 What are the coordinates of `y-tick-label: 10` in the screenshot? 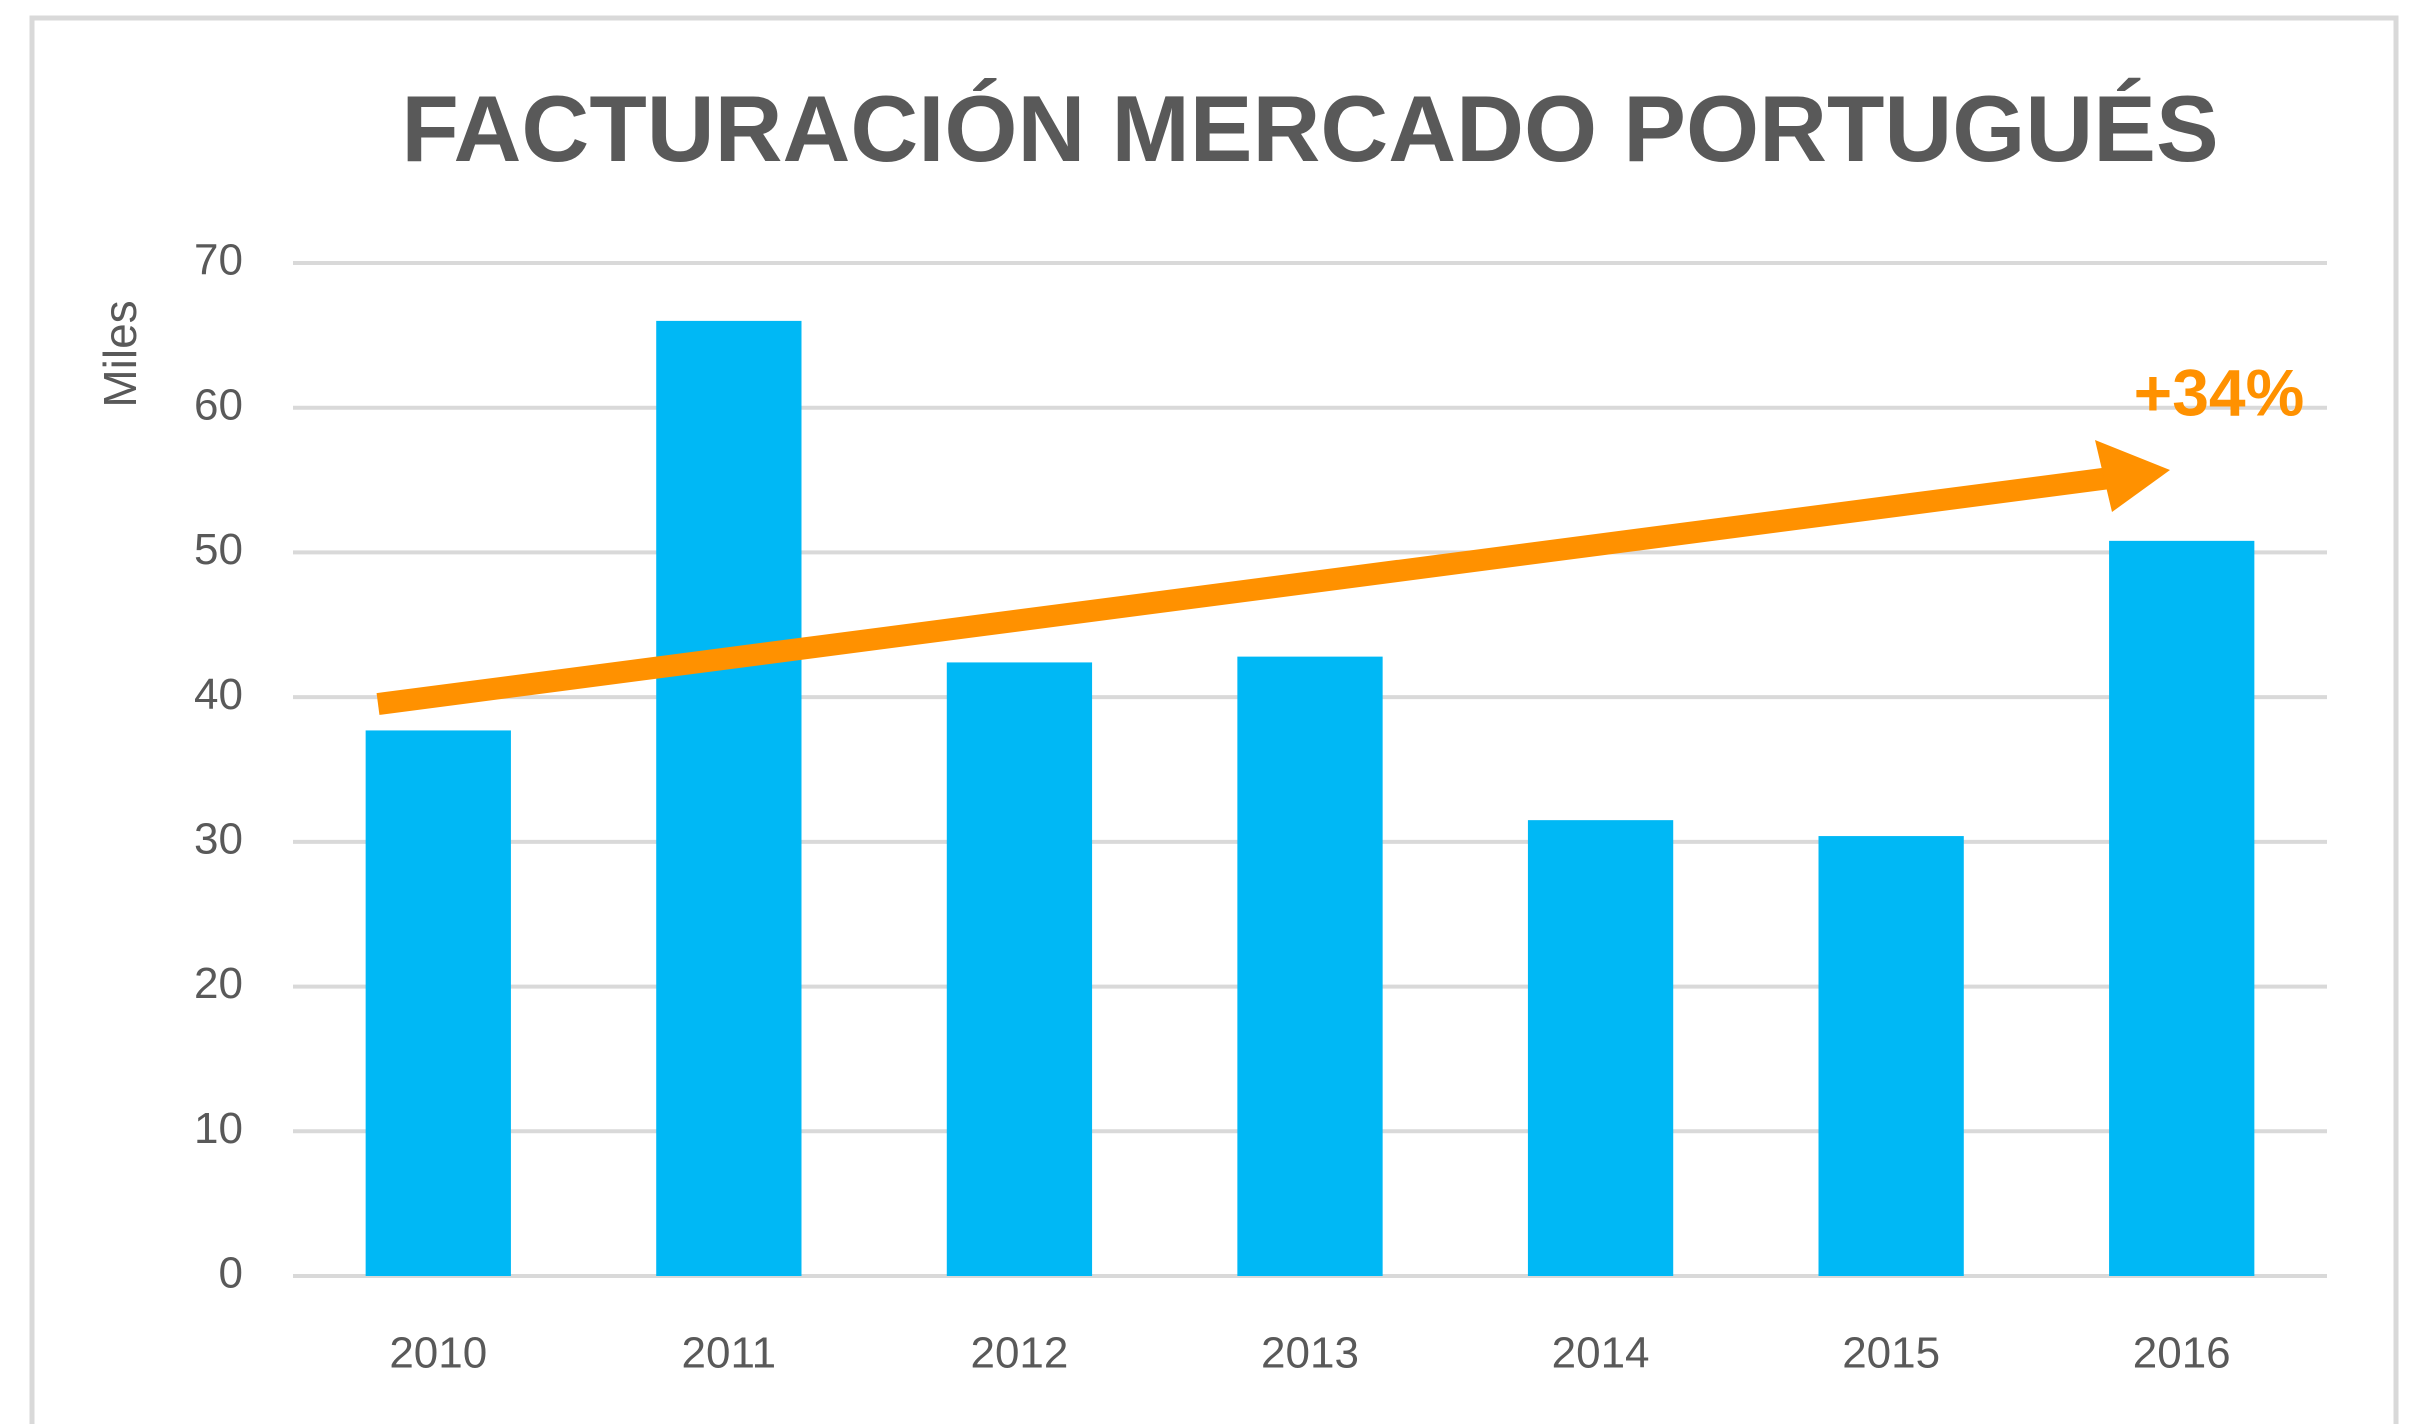 It's located at (218, 1128).